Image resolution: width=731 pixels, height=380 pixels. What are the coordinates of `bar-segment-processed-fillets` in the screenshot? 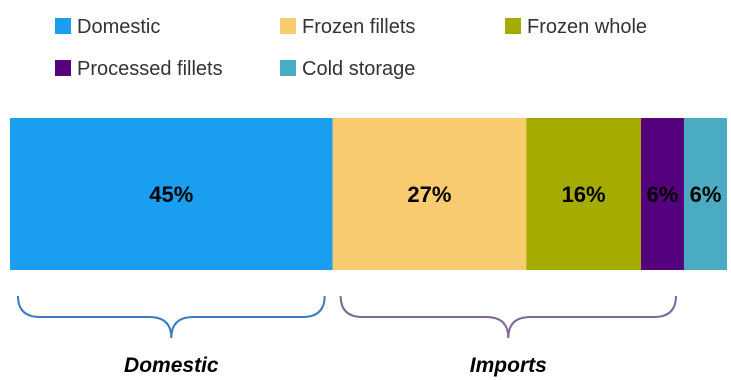 It's located at (662, 194).